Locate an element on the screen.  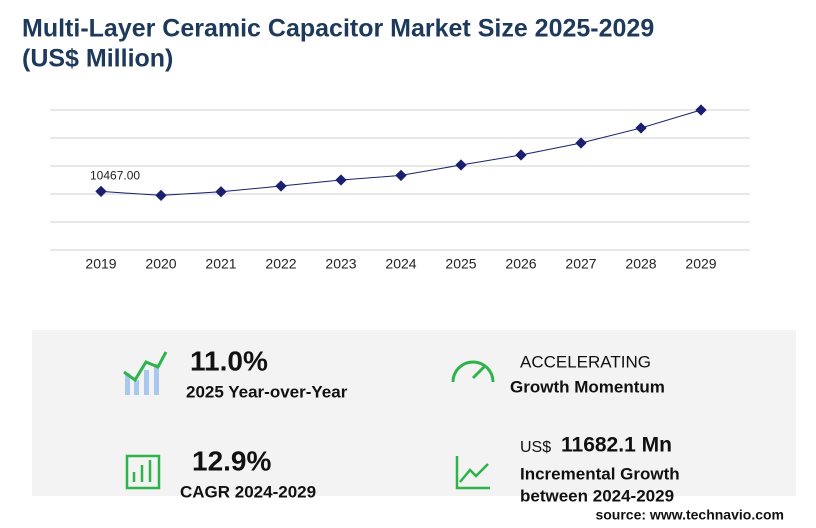
source: source: www.technavio.com is located at coordinates (689, 515).